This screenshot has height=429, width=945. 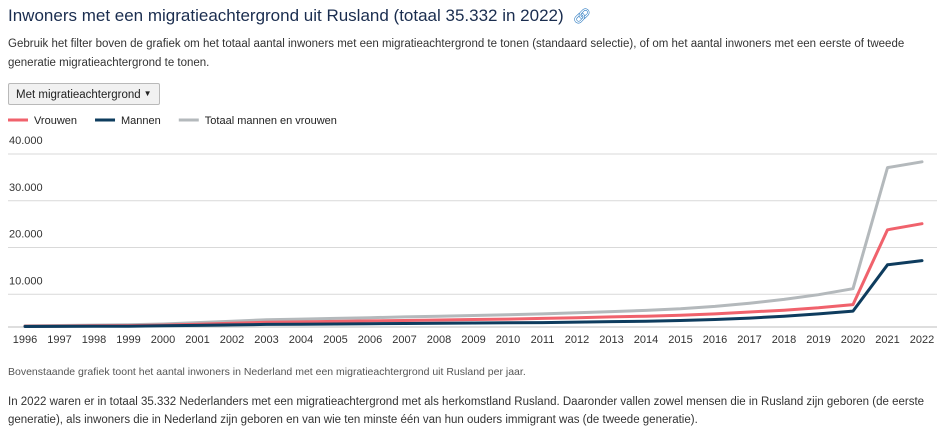 I want to click on x-tick-label: 2017, so click(x=749, y=340).